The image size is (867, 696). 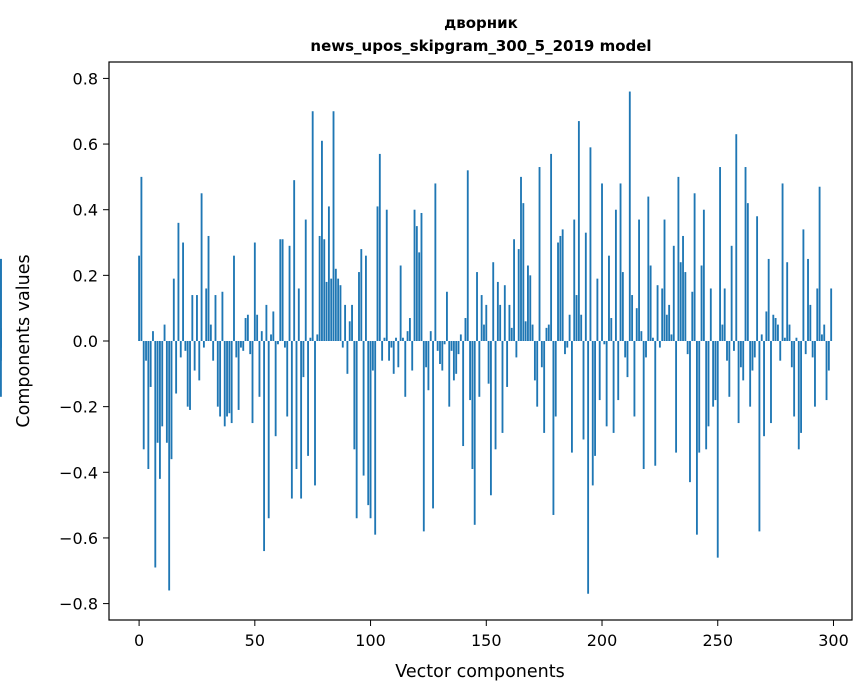 I want to click on y-tick-label: −0.8, so click(x=78, y=604).